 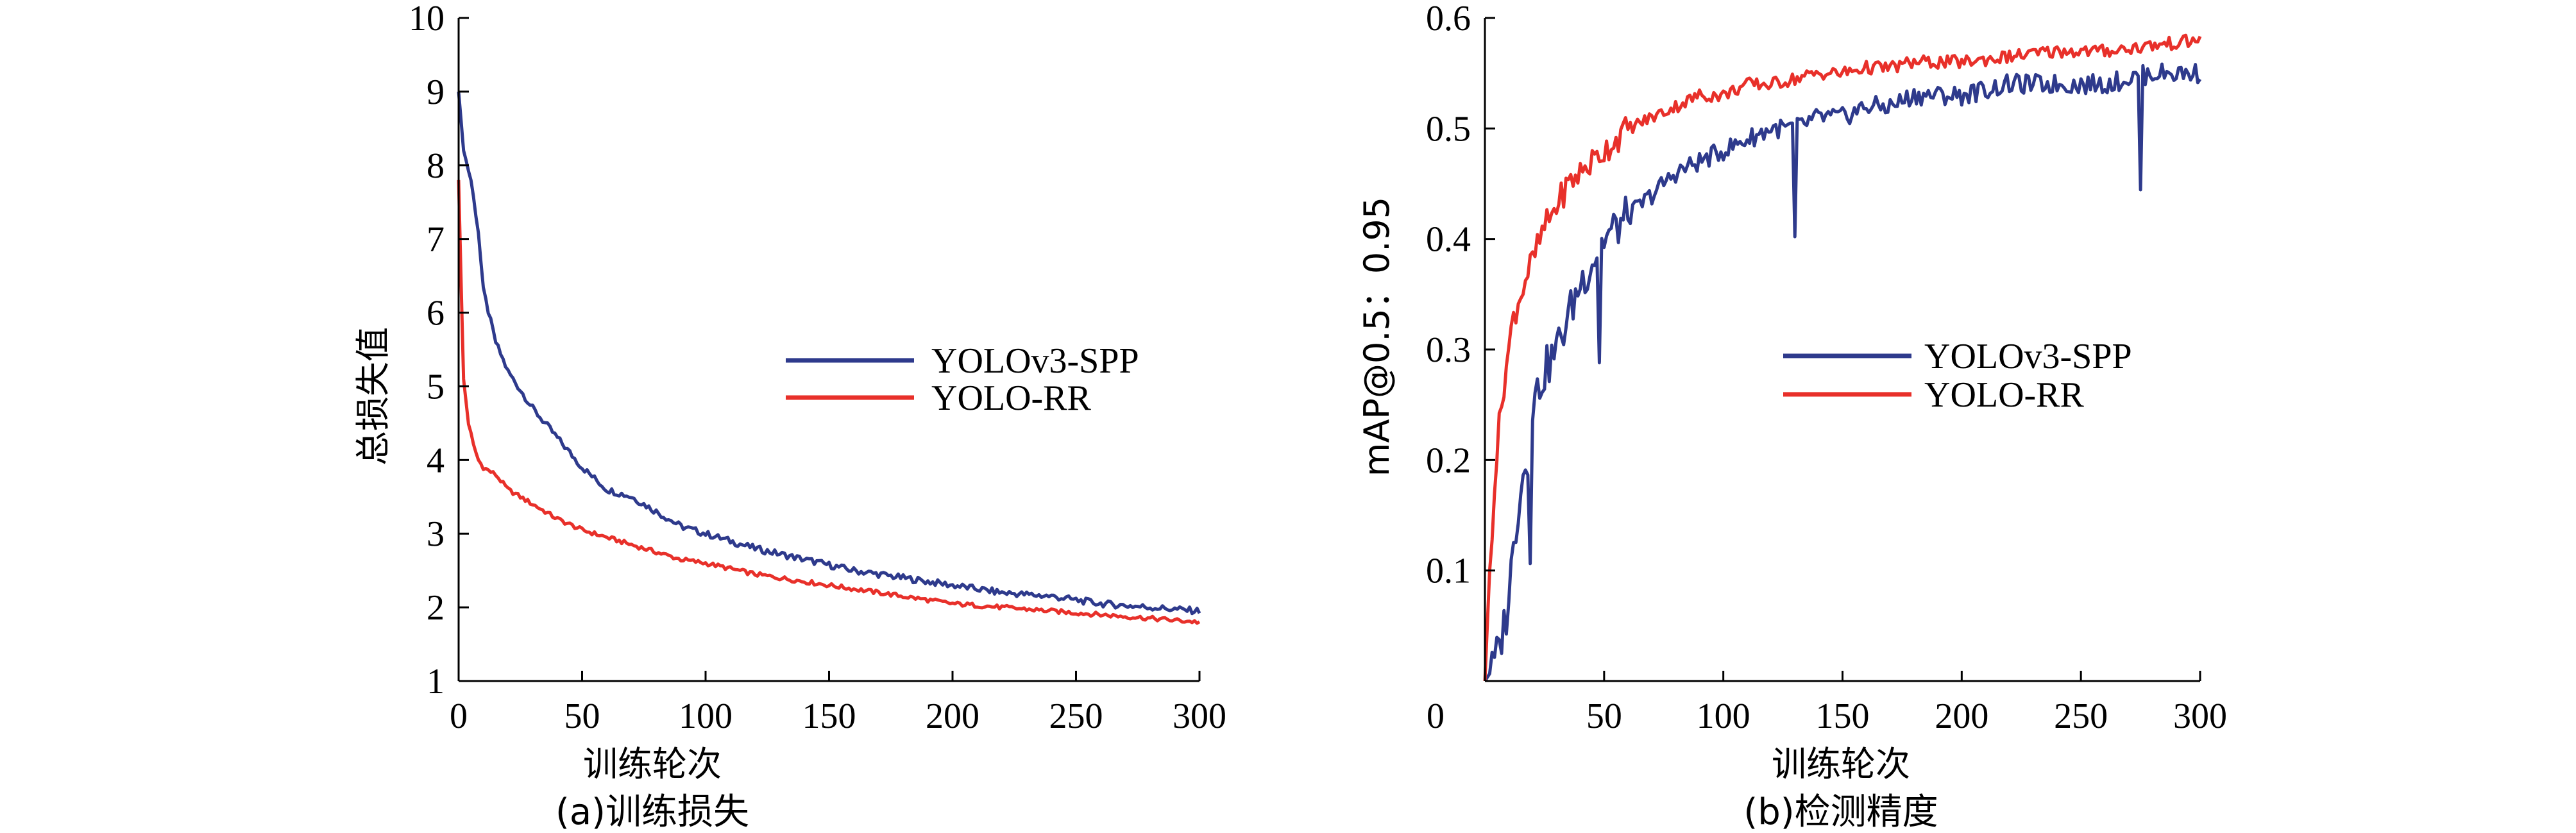 I want to click on chart-a-y-tick-label: 4, so click(x=436, y=460).